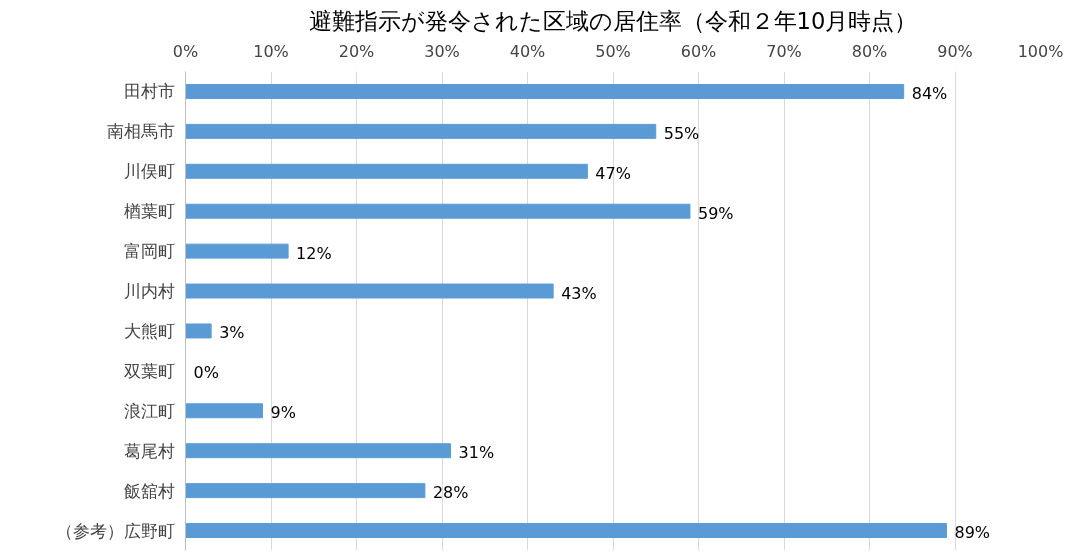 The width and height of the screenshot is (1085, 559). Describe the element at coordinates (476, 453) in the screenshot. I see `data-label: 31%` at that location.